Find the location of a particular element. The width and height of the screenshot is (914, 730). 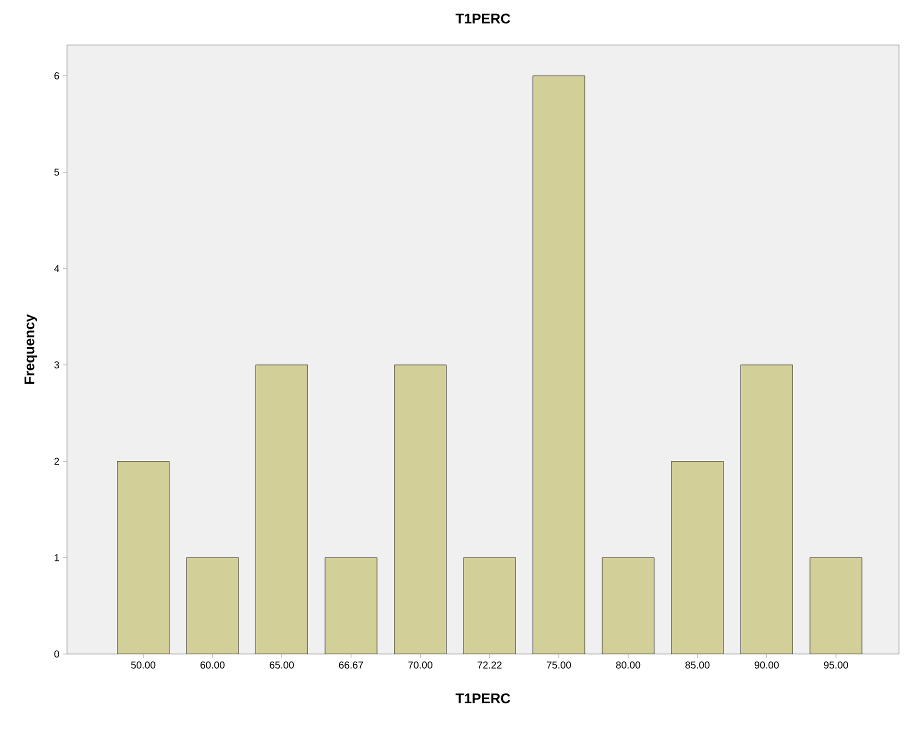

y-tick-label: 1 is located at coordinates (56, 558).